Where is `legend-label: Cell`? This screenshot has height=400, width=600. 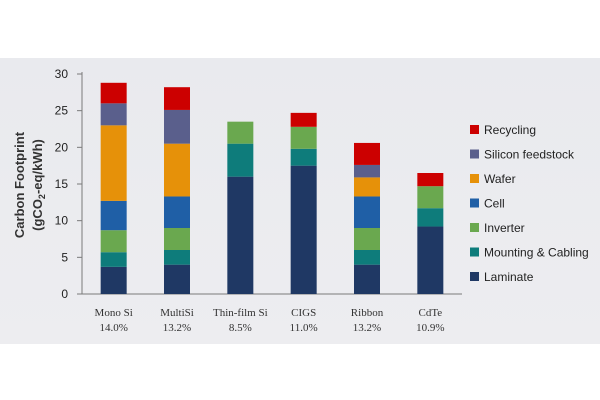 legend-label: Cell is located at coordinates (494, 204).